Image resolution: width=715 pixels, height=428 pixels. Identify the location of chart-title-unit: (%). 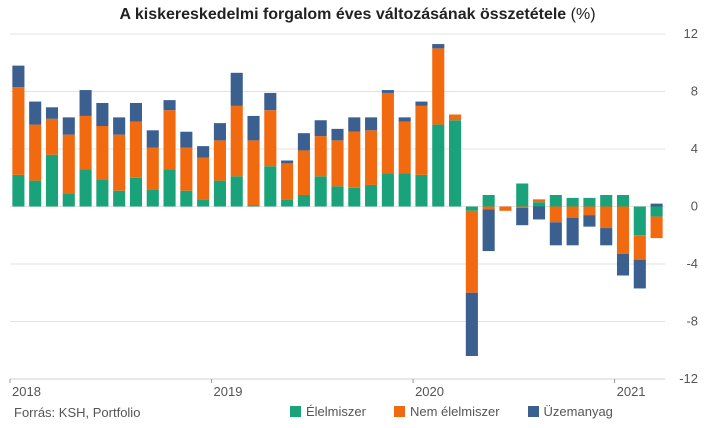
(583, 14).